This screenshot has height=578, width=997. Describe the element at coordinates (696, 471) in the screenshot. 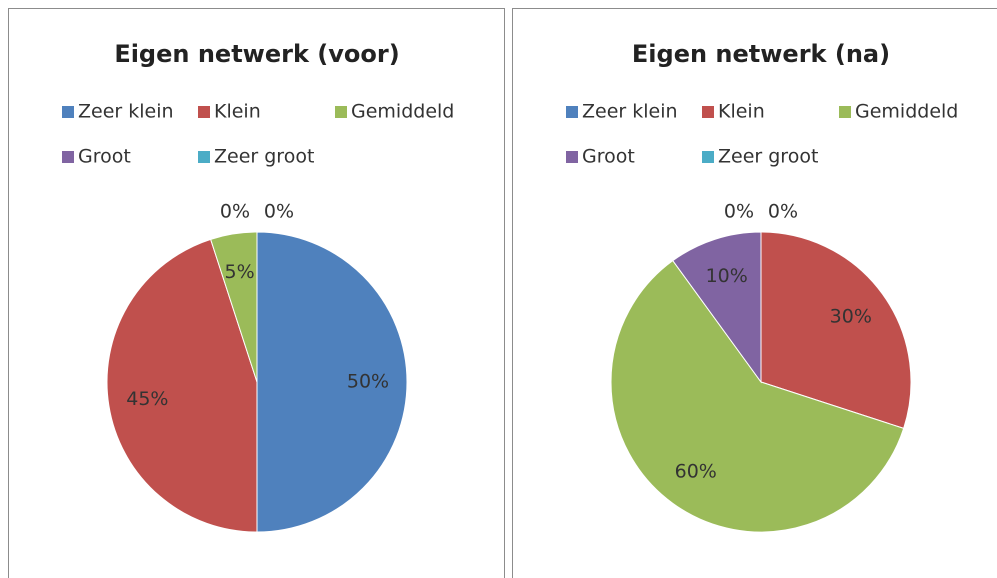

I see `data-label: 60%` at that location.